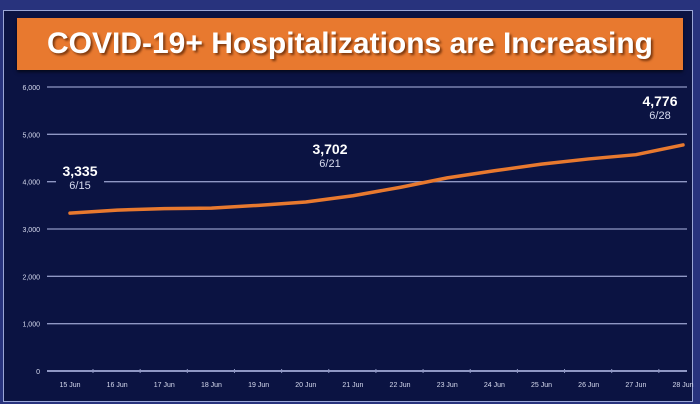  Describe the element at coordinates (659, 116) in the screenshot. I see `annotation-date: 6/28` at that location.